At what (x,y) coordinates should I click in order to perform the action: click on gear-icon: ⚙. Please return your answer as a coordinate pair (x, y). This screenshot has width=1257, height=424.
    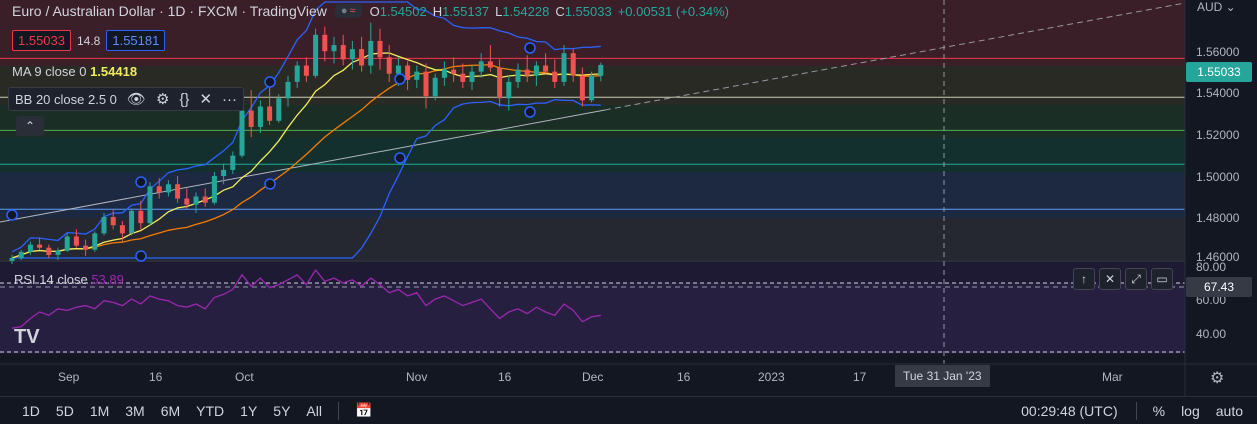
    Looking at the image, I should click on (162, 99).